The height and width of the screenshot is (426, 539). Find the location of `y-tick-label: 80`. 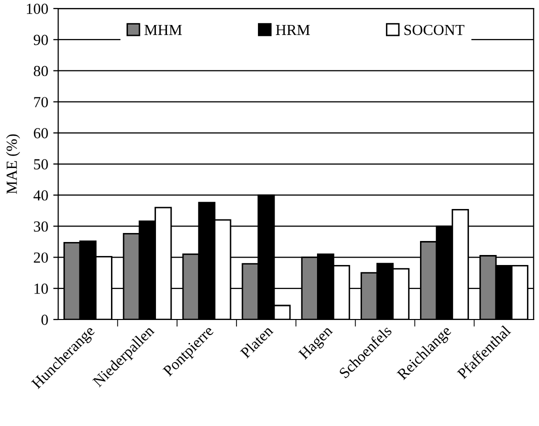

y-tick-label: 80 is located at coordinates (41, 71).